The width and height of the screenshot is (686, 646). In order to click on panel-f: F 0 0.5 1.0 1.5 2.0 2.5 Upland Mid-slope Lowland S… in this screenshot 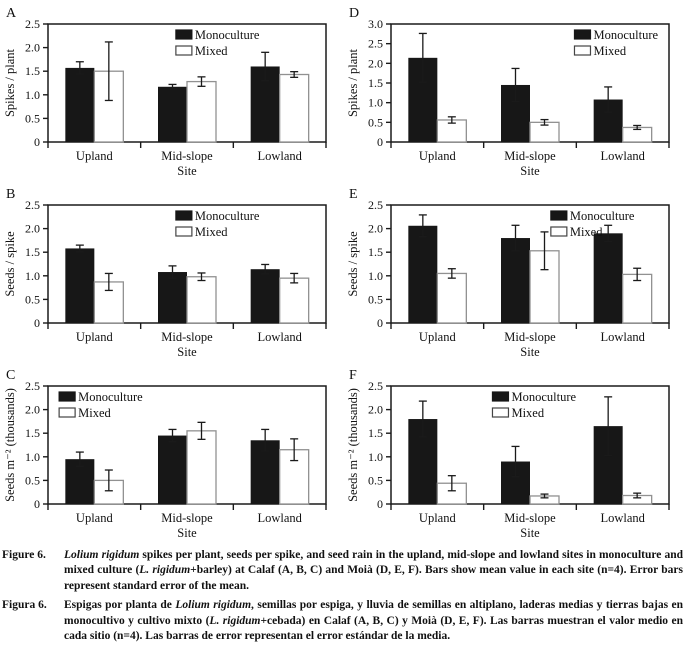, I will do `click(514, 452)`.